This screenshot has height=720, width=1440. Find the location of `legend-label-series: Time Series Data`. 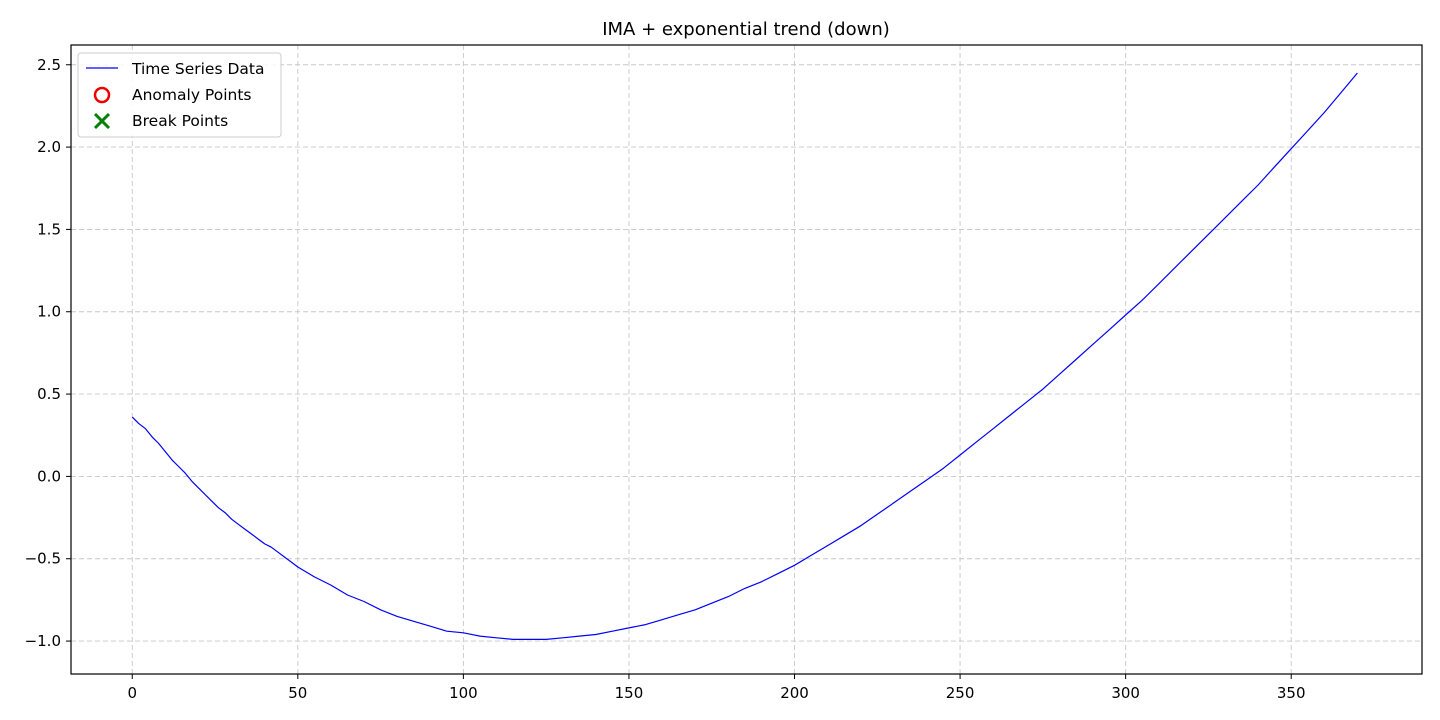

legend-label-series: Time Series Data is located at coordinates (197, 69).